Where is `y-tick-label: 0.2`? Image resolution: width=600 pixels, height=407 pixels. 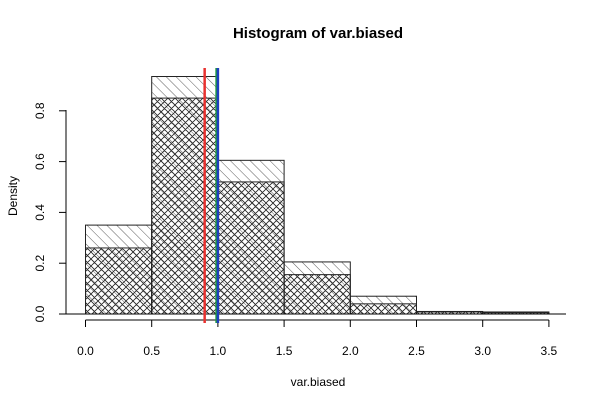
y-tick-label: 0.2 is located at coordinates (40, 263).